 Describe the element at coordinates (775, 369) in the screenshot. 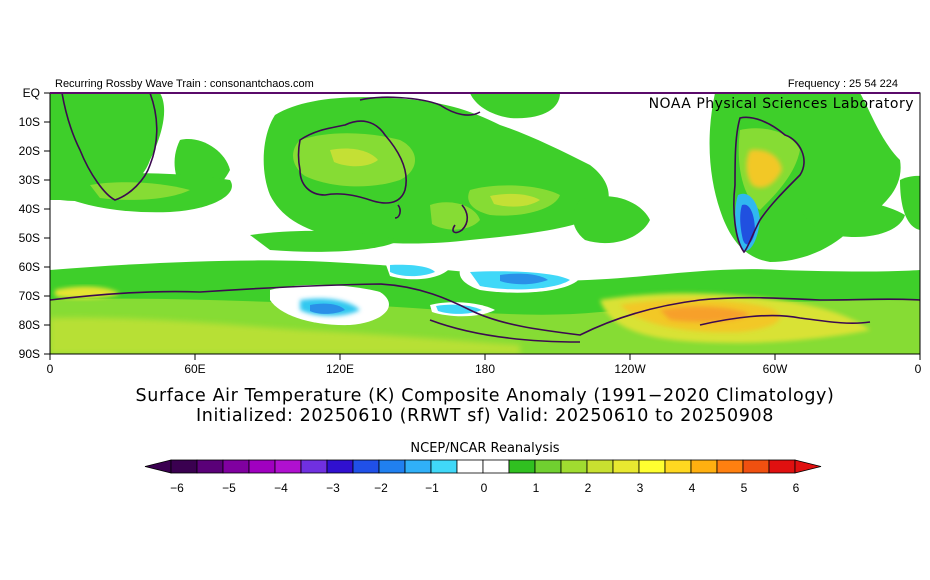

I see `lon-label: 60W` at that location.